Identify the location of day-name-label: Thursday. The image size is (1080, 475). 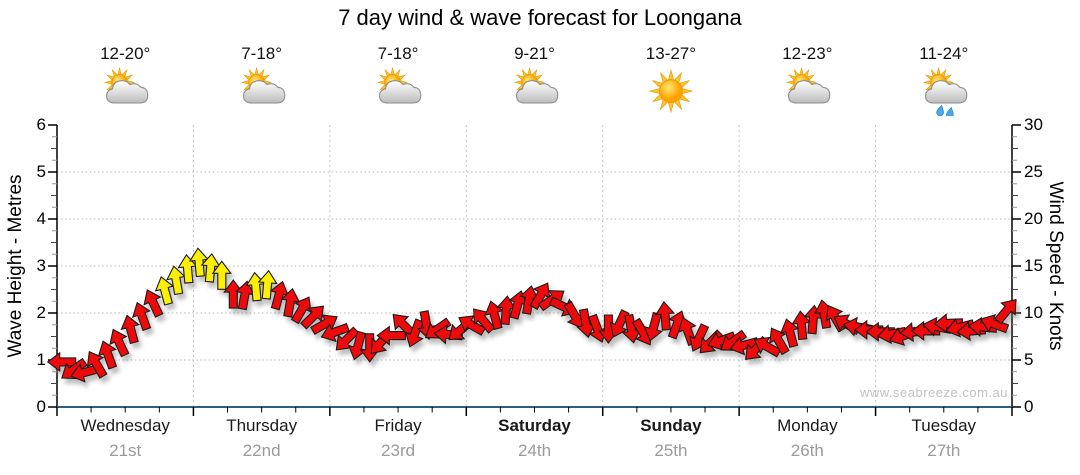
(262, 425).